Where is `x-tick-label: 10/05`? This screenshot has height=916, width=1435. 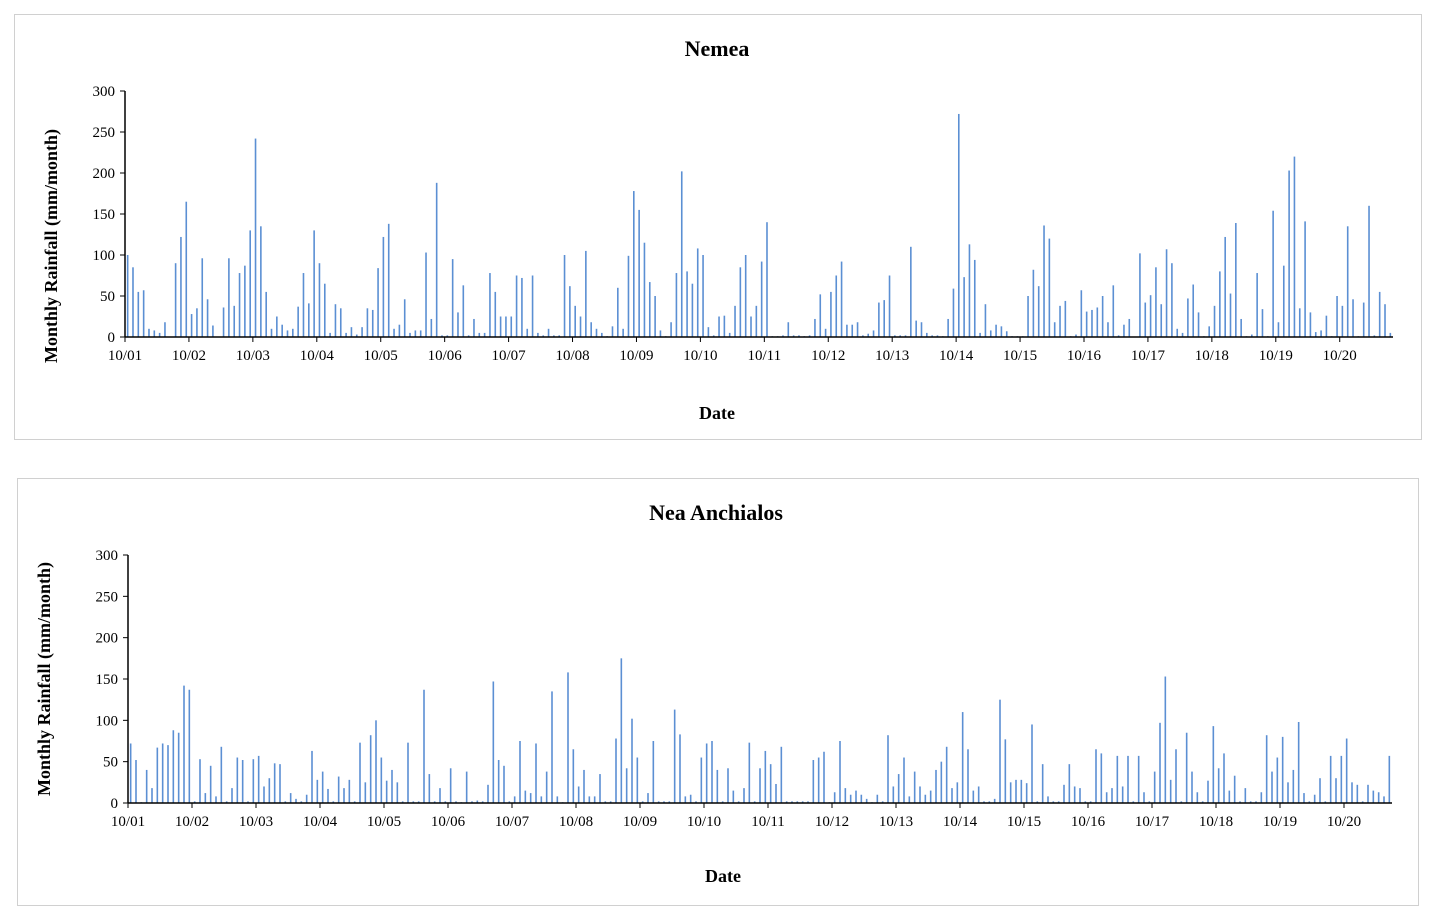
x-tick-label: 10/05 is located at coordinates (384, 822).